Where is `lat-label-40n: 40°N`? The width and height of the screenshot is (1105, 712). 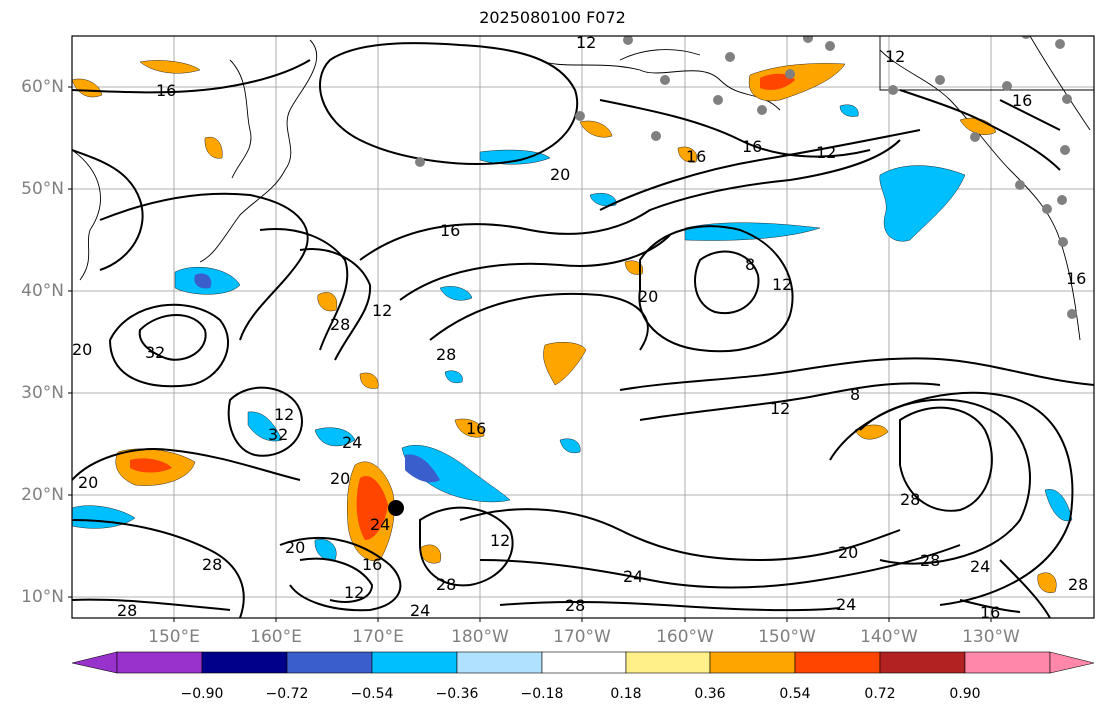 lat-label-40n: 40°N is located at coordinates (42, 291).